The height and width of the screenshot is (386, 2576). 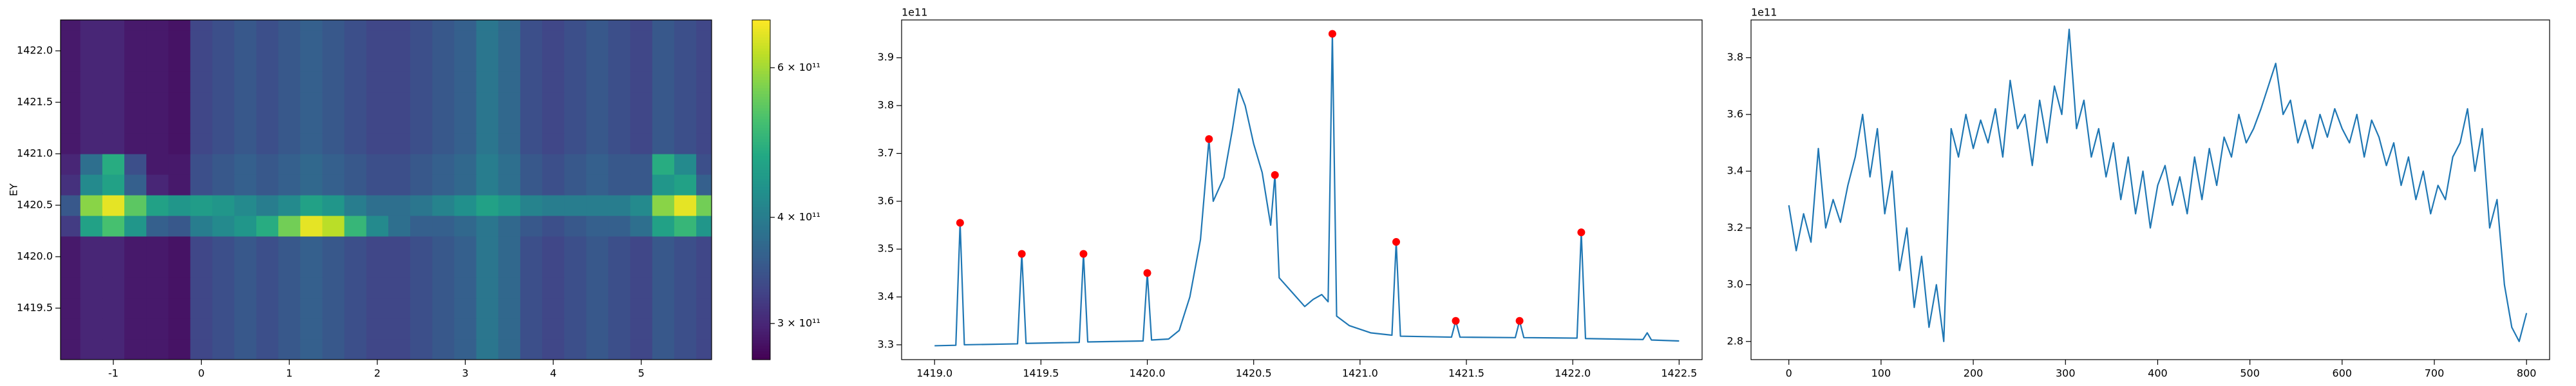 I want to click on x-tick-label: 800, so click(x=2527, y=373).